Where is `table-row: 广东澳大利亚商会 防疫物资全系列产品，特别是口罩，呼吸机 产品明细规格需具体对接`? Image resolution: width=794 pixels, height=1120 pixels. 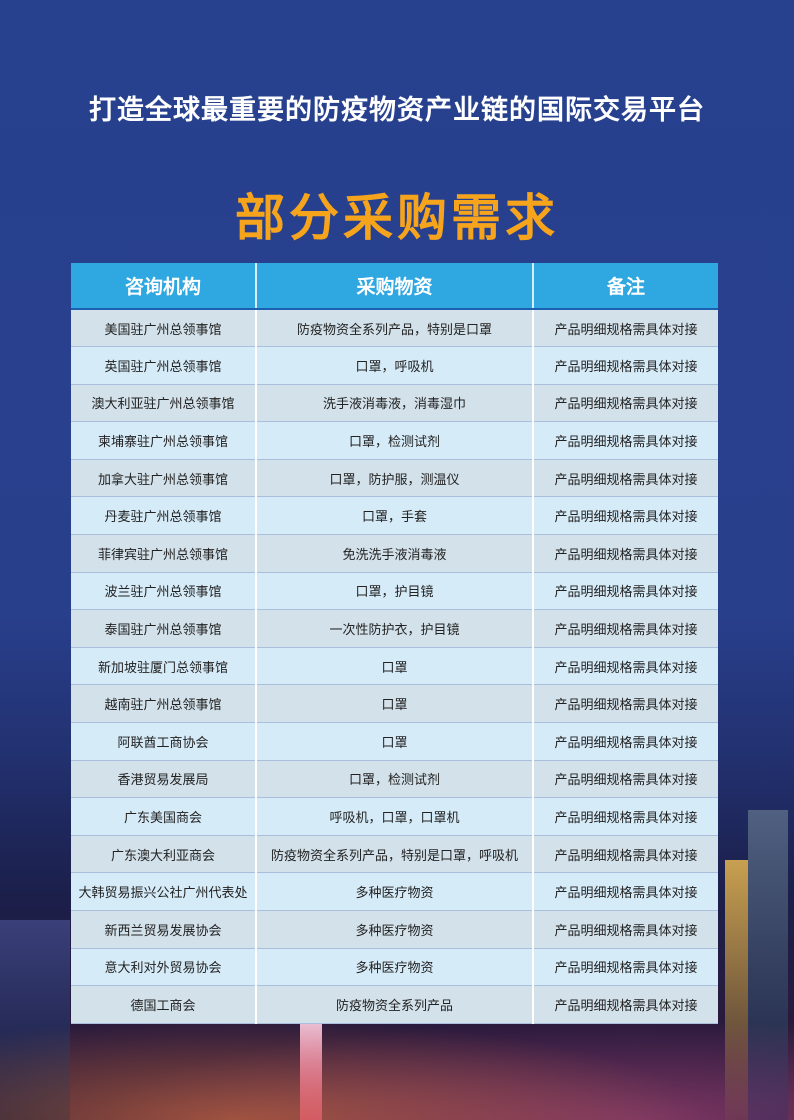
table-row: 广东澳大利亚商会 防疫物资全系列产品，特别是口罩，呼吸机 产品明细规格需具体对接 is located at coordinates (394, 854).